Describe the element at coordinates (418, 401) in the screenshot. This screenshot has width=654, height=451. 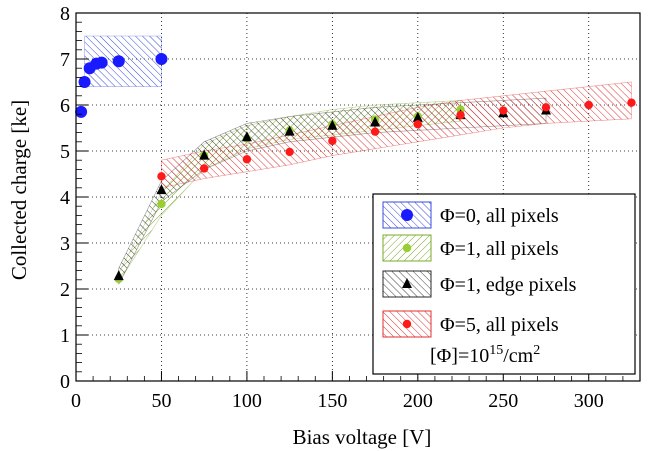
I see `x-tick-label: 200` at that location.